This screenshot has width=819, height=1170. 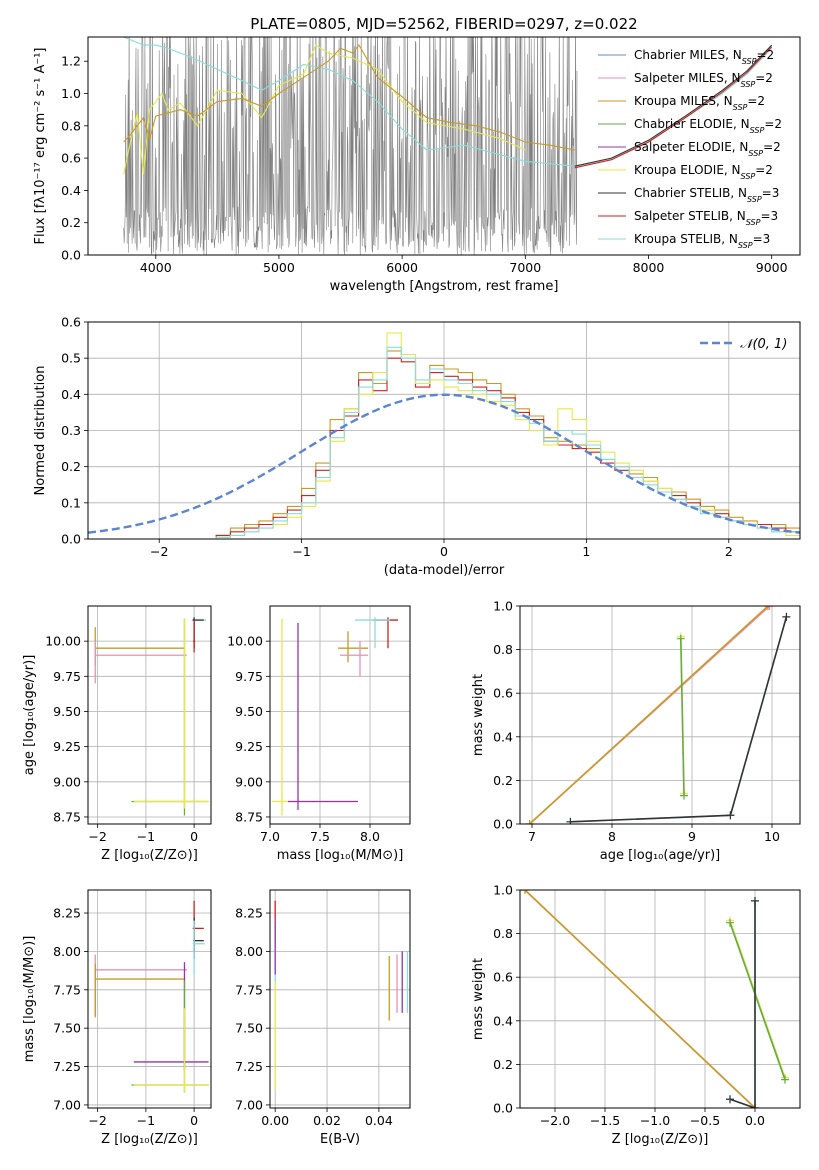 What do you see at coordinates (605, 1120) in the screenshot?
I see `x-tick-label: −1.5` at bounding box center [605, 1120].